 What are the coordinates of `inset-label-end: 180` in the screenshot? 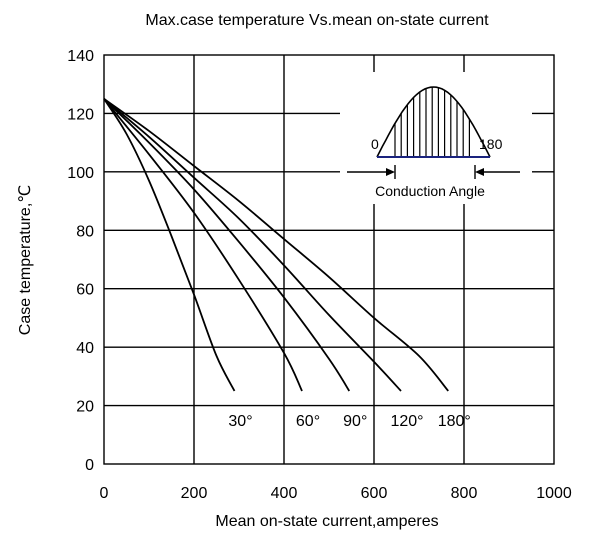 It's located at (491, 144).